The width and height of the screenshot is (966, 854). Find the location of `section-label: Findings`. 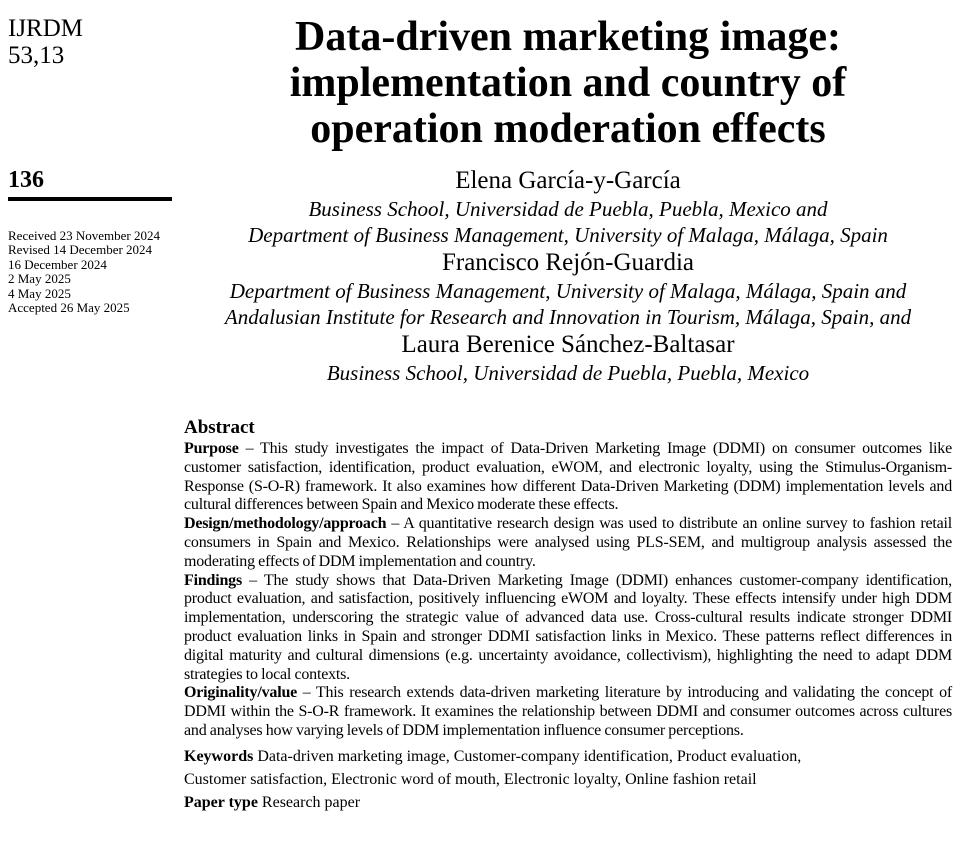

section-label: Findings is located at coordinates (213, 580).